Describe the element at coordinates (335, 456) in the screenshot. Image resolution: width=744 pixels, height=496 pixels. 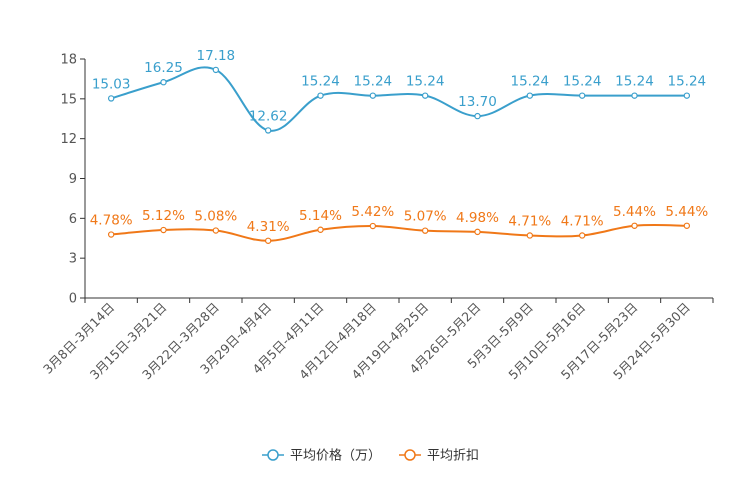
I see `legend-label: 平均价格（万）` at that location.